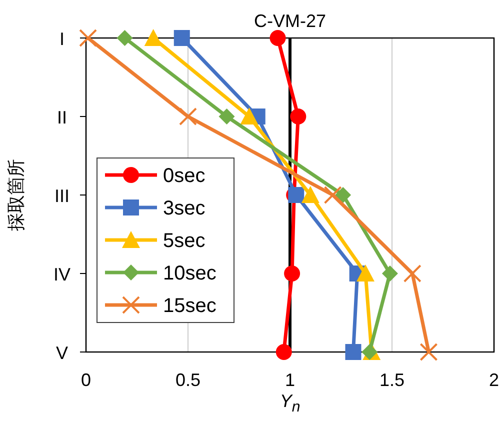 The image size is (503, 421). Describe the element at coordinates (290, 380) in the screenshot. I see `x-tick-label: 1` at that location.